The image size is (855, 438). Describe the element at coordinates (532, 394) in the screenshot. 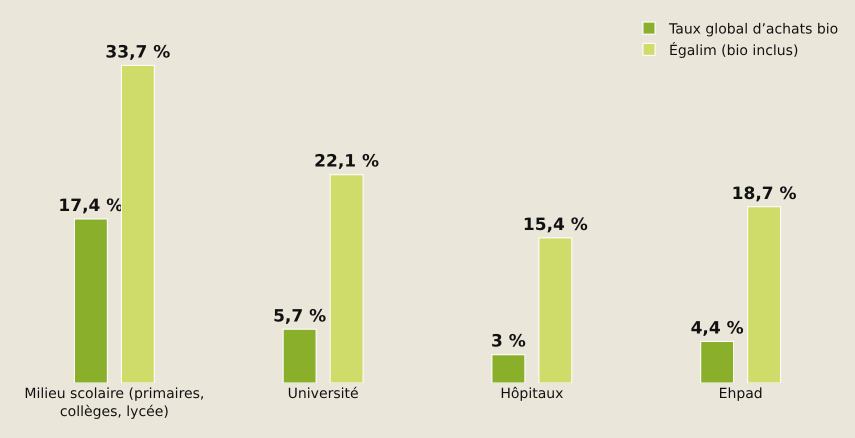

I see `x-tick-label: Hôpitaux` at that location.